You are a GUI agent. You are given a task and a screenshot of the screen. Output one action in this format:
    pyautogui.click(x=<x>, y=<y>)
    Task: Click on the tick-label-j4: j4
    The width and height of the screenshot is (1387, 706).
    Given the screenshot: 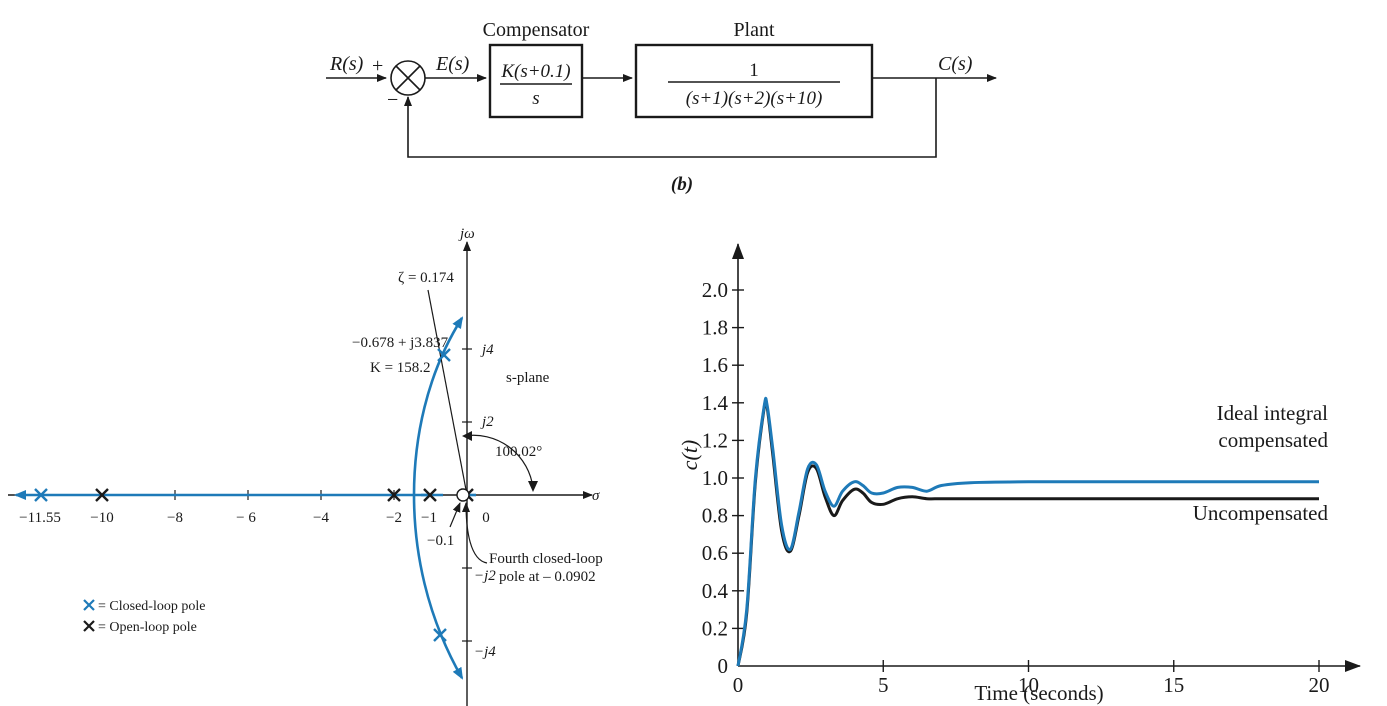 What is the action you would take?
    pyautogui.click(x=487, y=350)
    